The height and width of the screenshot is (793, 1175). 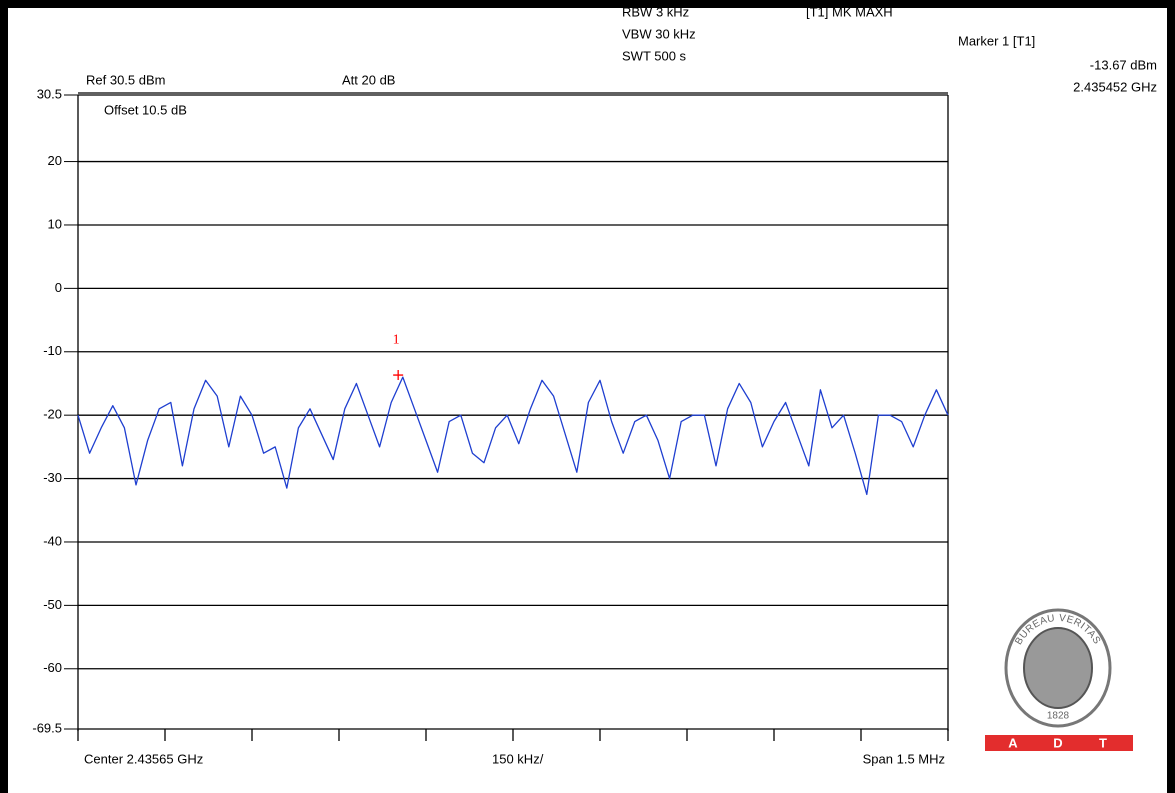 I want to click on trace, so click(x=513, y=436).